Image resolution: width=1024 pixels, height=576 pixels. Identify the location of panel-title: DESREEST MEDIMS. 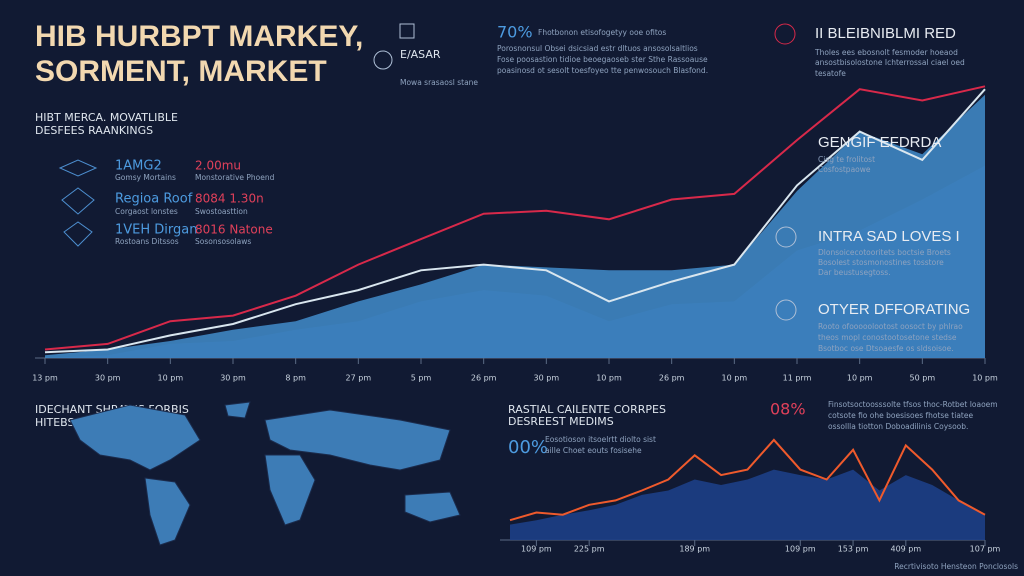
(561, 421).